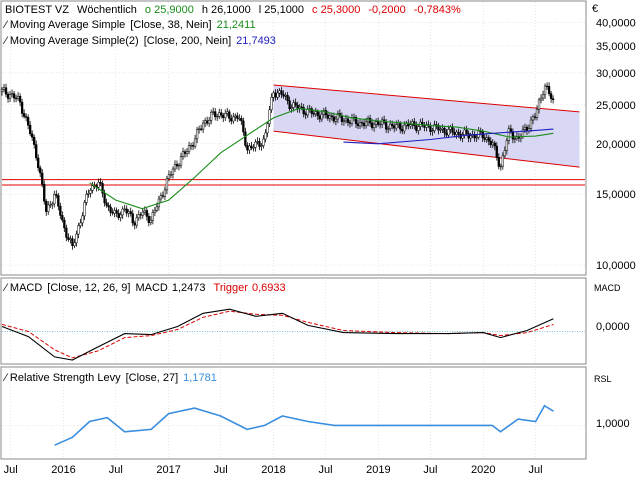 Image resolution: width=640 pixels, height=480 pixels. Describe the element at coordinates (293, 182) in the screenshot. I see `support-lines` at that location.